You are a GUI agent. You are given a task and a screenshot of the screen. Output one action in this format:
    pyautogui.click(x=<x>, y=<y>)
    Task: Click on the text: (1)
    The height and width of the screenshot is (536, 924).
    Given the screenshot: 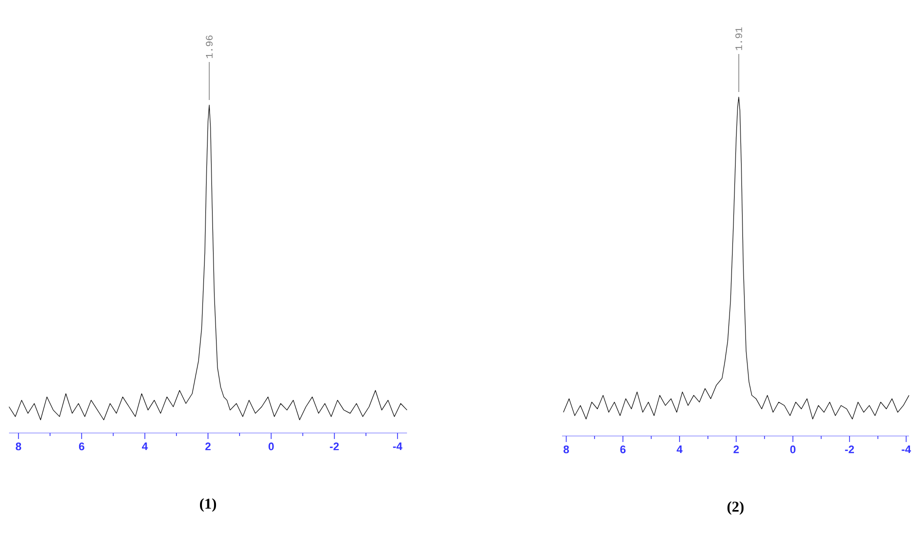 What is the action you would take?
    pyautogui.click(x=208, y=505)
    